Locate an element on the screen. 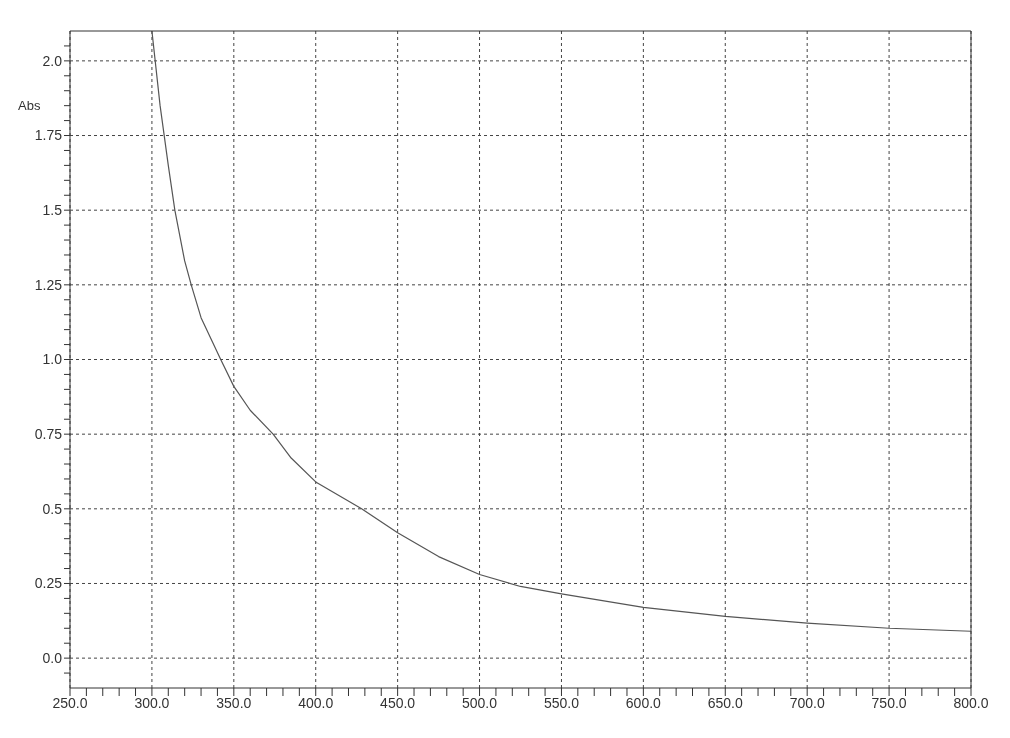 The width and height of the screenshot is (1010, 738). x-tick-label: 350.0 is located at coordinates (234, 702).